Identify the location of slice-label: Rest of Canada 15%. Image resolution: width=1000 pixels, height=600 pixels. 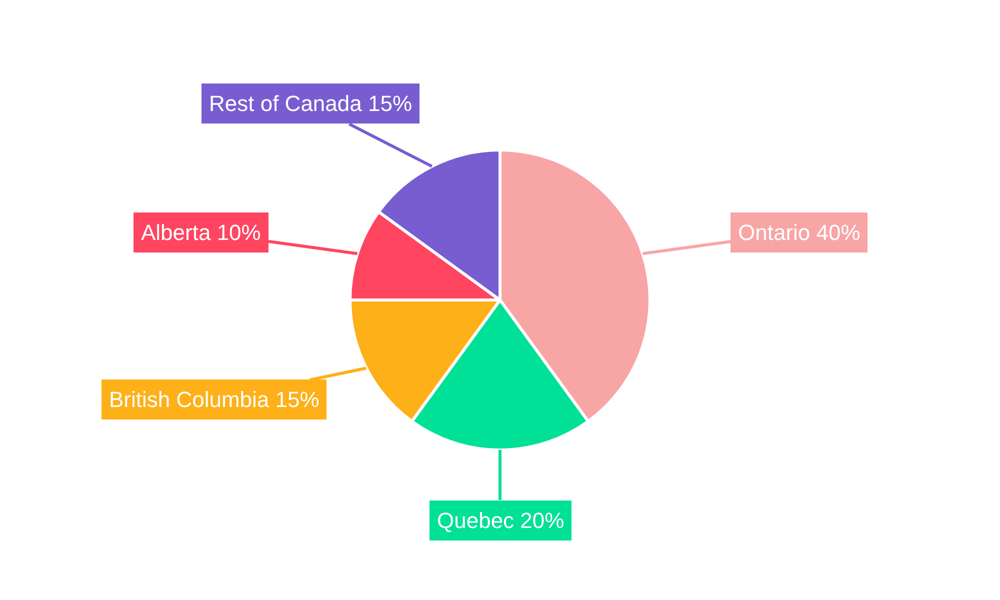
(310, 103).